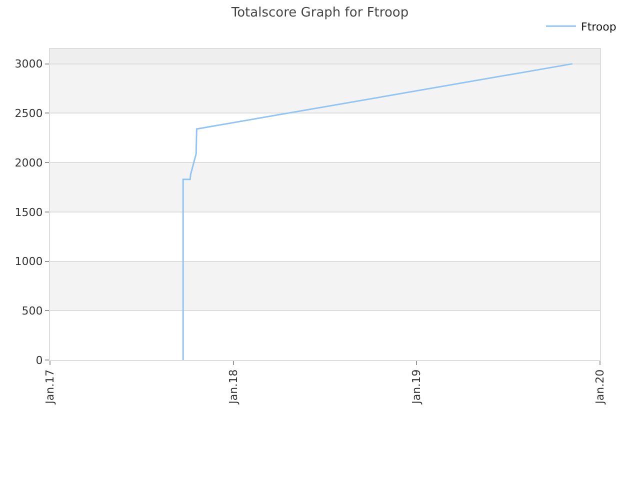 Image resolution: width=640 pixels, height=480 pixels. What do you see at coordinates (28, 163) in the screenshot?
I see `y-tick-label: 2000` at bounding box center [28, 163].